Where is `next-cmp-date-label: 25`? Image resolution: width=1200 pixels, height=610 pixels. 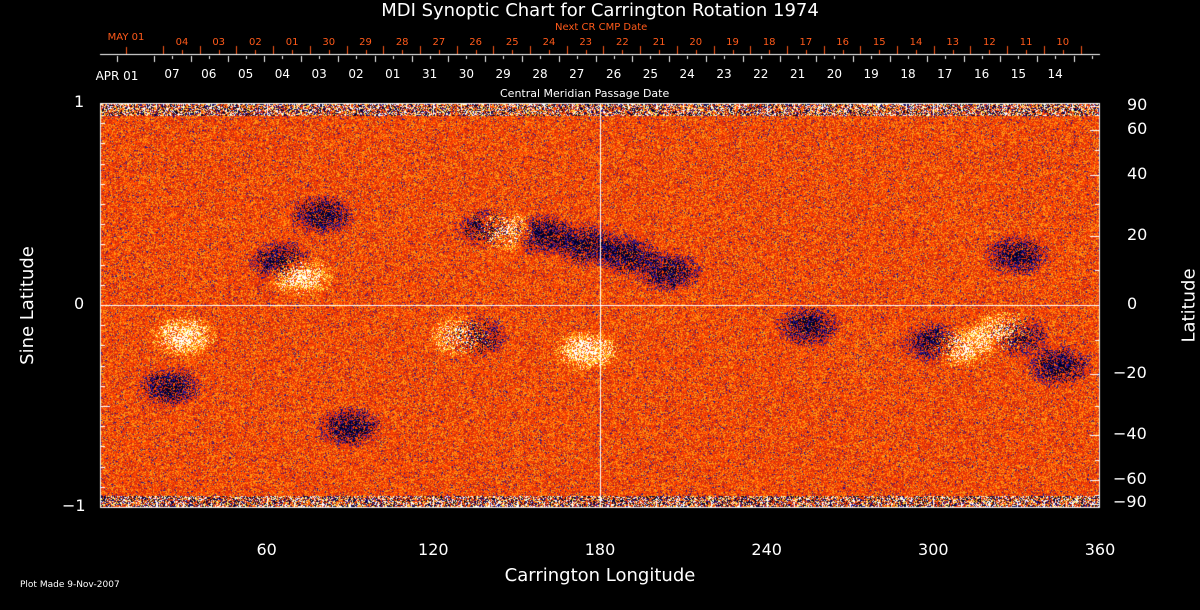 next-cmp-date-label: 25 is located at coordinates (512, 42).